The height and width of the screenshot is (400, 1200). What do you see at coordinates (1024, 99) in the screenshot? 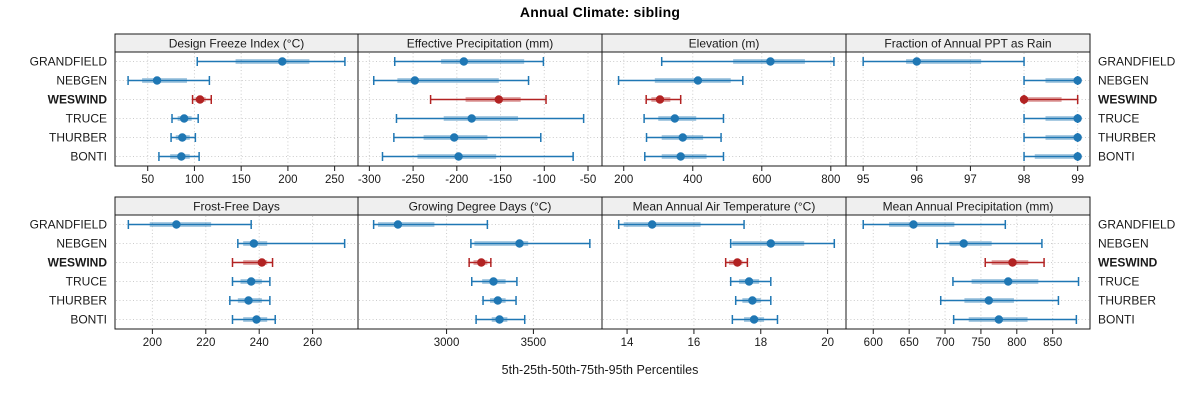
I see `series-weswind-panel3-median-dot` at bounding box center [1024, 99].